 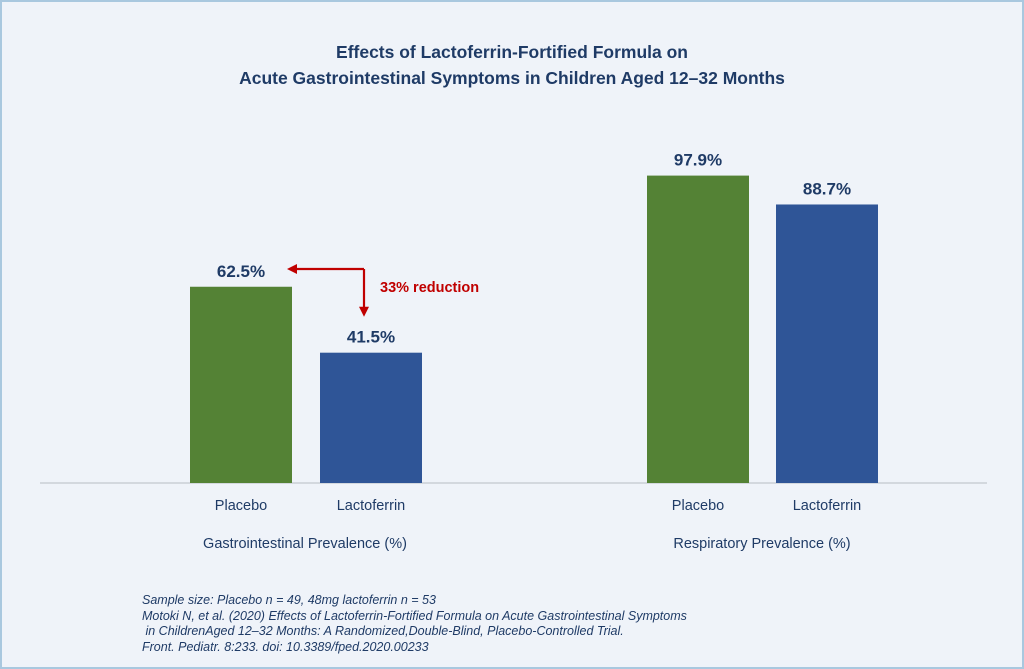 I want to click on annotation-arrowhead-down, so click(x=364, y=311).